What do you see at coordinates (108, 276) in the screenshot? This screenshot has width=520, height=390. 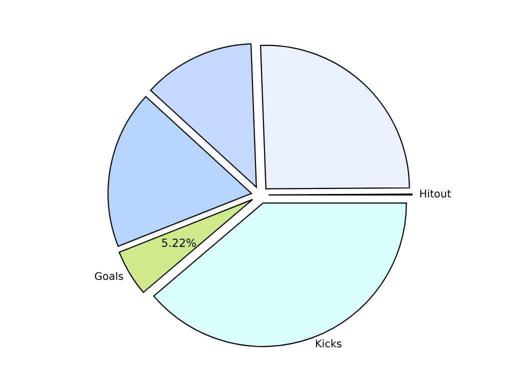 I see `slice-label: Goals` at bounding box center [108, 276].